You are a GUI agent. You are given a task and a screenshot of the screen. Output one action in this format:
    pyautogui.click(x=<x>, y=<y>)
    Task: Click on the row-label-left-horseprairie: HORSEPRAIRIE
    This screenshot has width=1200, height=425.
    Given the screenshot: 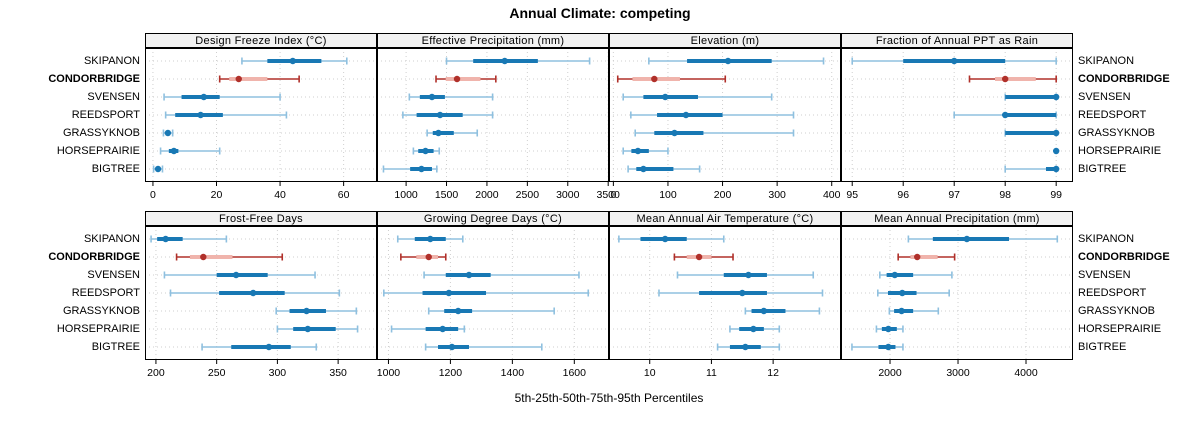 What is the action you would take?
    pyautogui.click(x=98, y=329)
    